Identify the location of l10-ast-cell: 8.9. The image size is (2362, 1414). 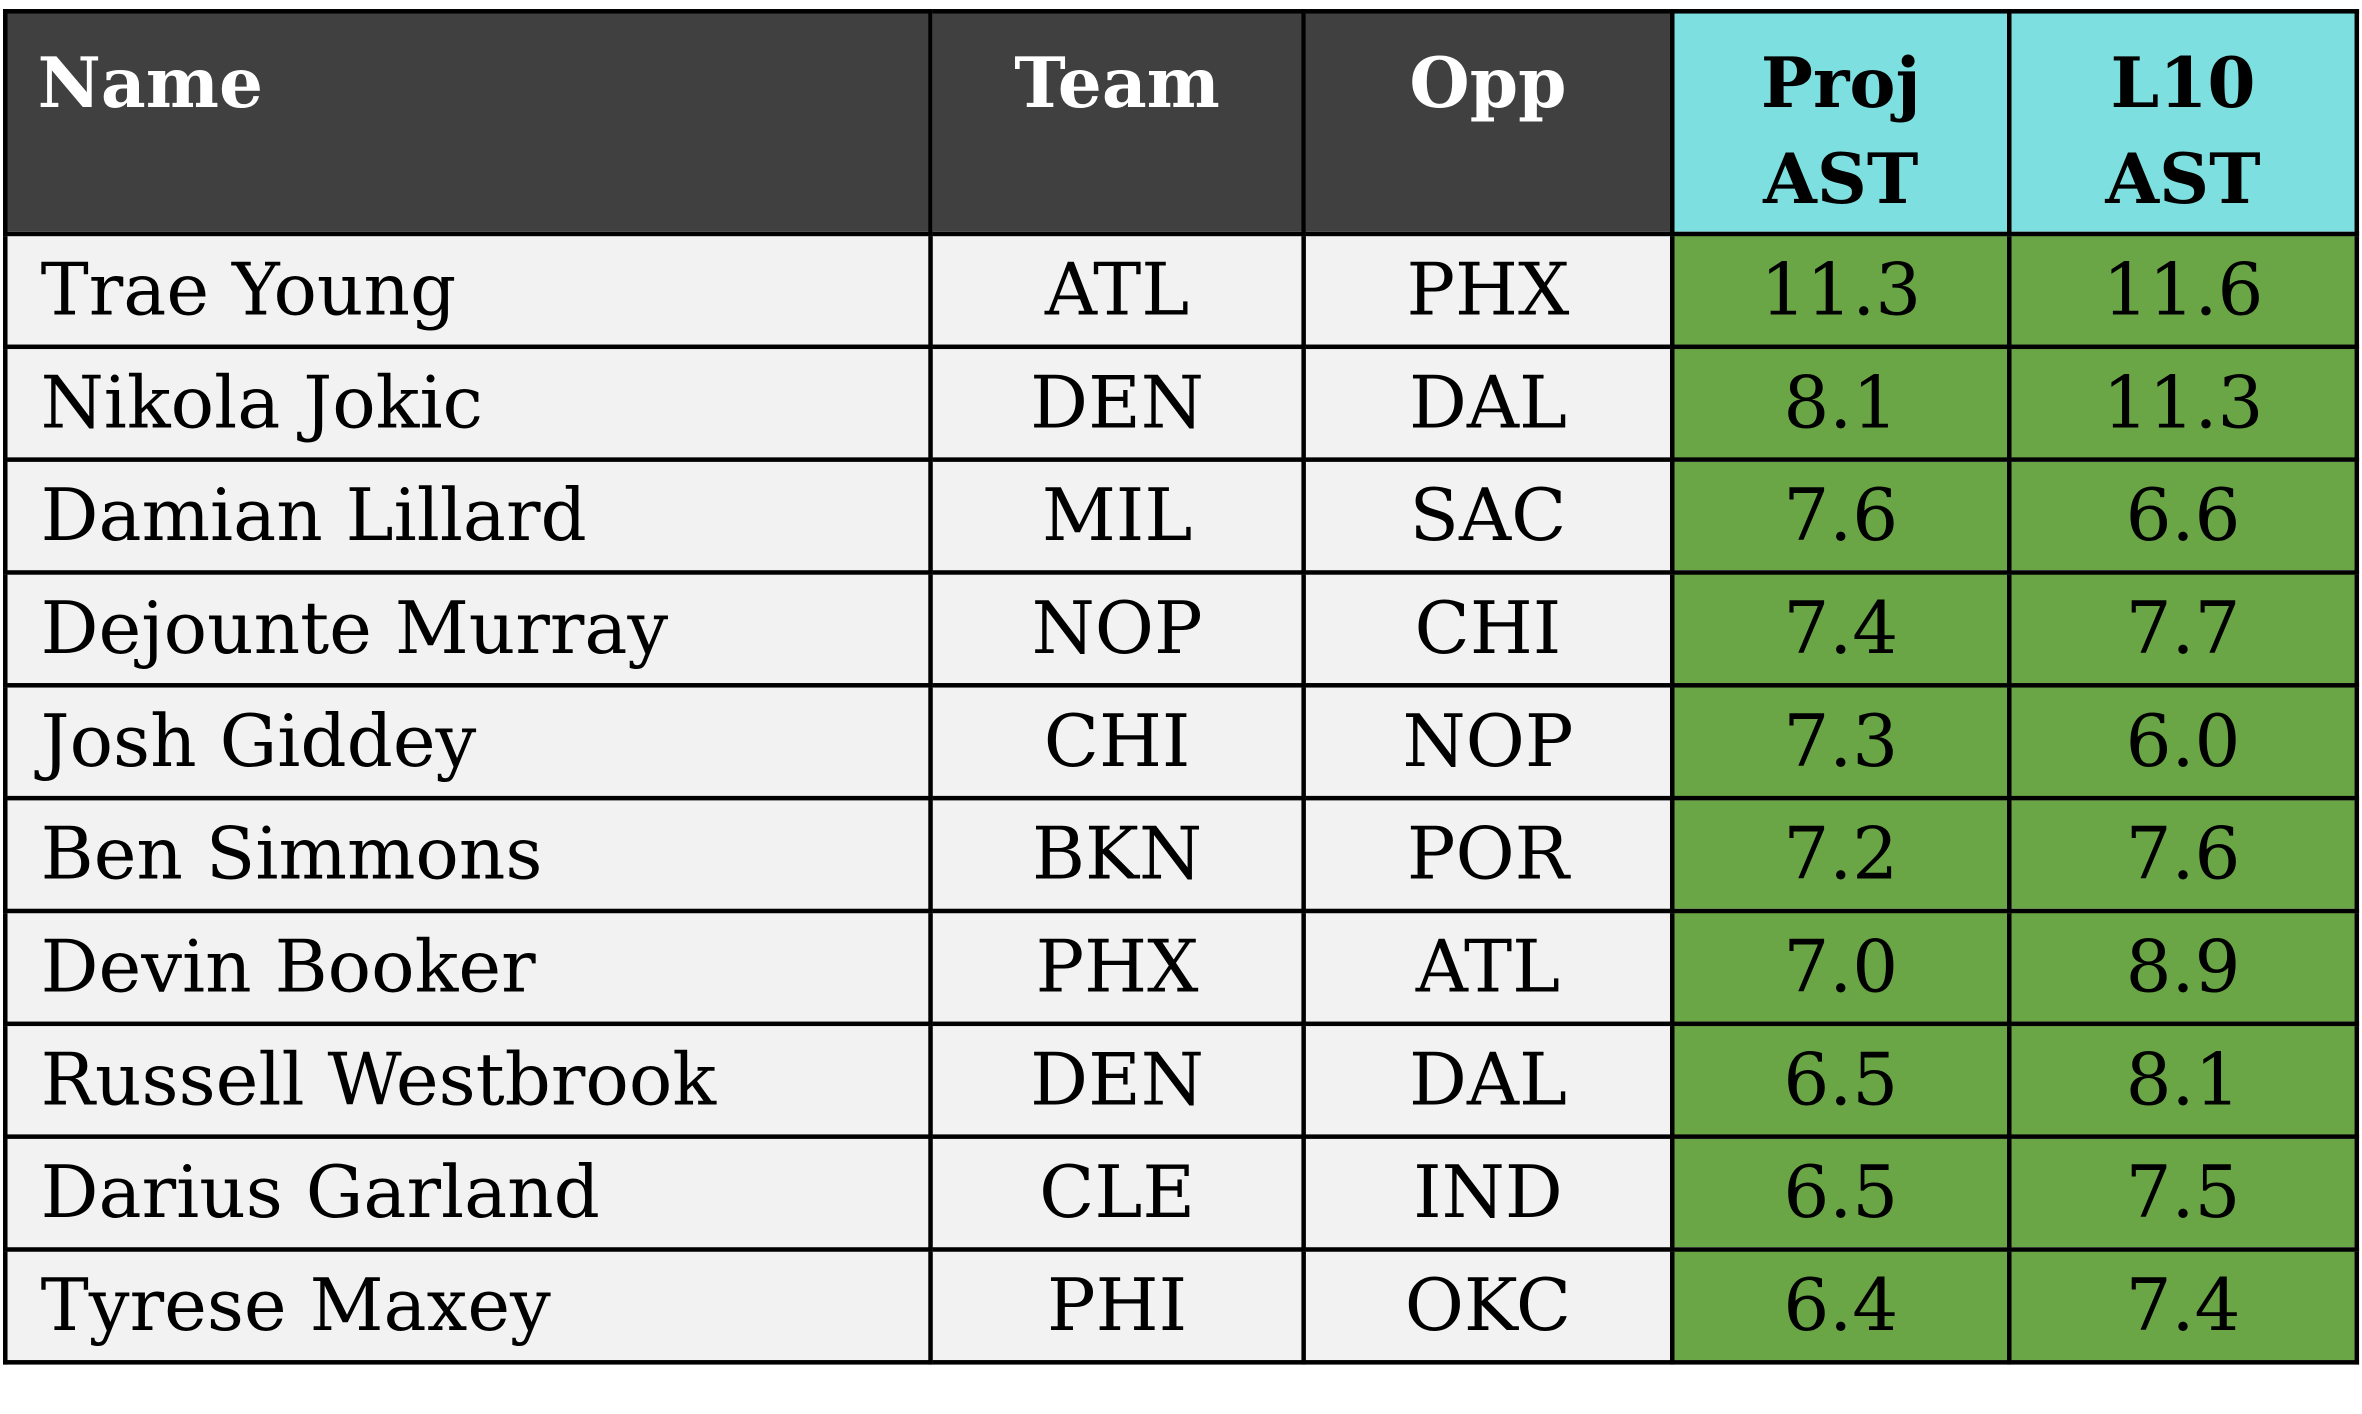
(2183, 967).